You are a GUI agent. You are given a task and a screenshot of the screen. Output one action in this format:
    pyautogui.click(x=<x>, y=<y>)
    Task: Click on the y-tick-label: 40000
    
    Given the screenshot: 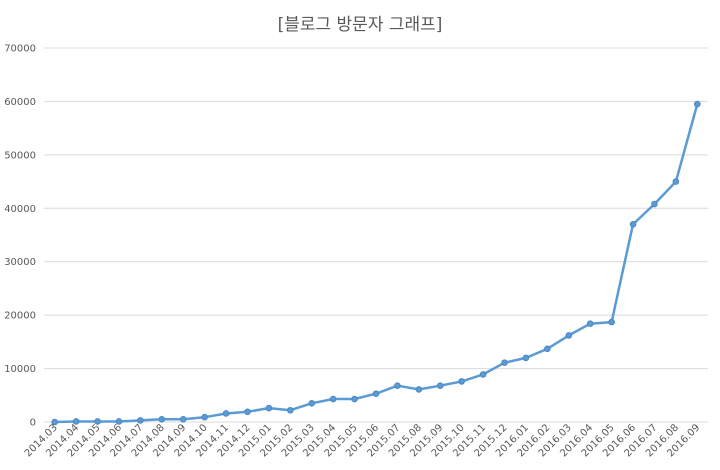 What is the action you would take?
    pyautogui.click(x=20, y=209)
    